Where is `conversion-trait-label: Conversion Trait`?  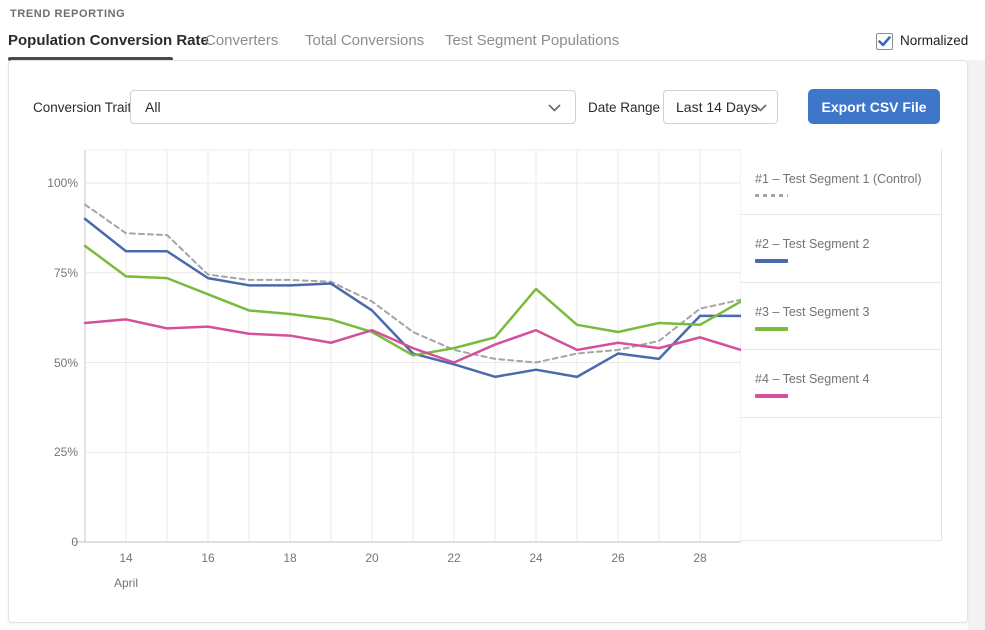
conversion-trait-label: Conversion Trait is located at coordinates (82, 107).